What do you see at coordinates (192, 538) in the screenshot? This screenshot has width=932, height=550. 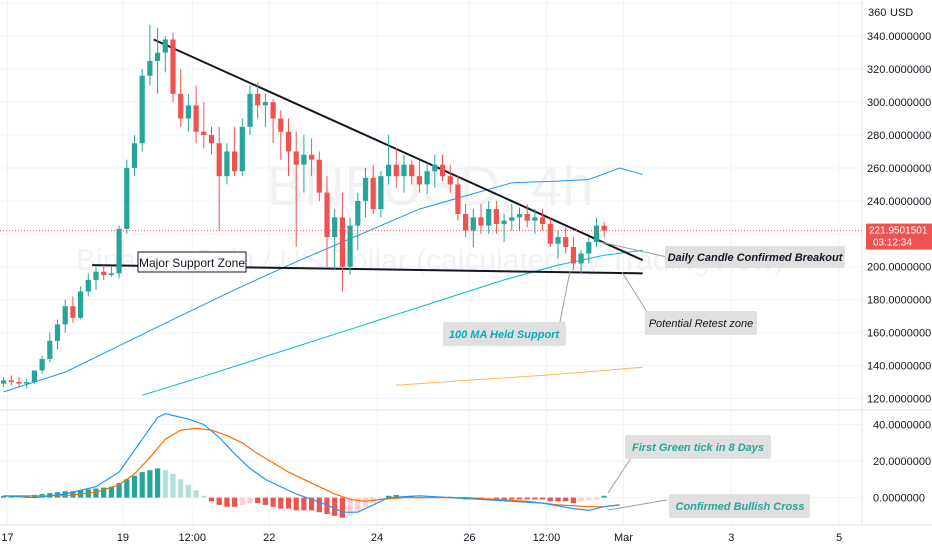 I see `x-tick-label: 12:00` at bounding box center [192, 538].